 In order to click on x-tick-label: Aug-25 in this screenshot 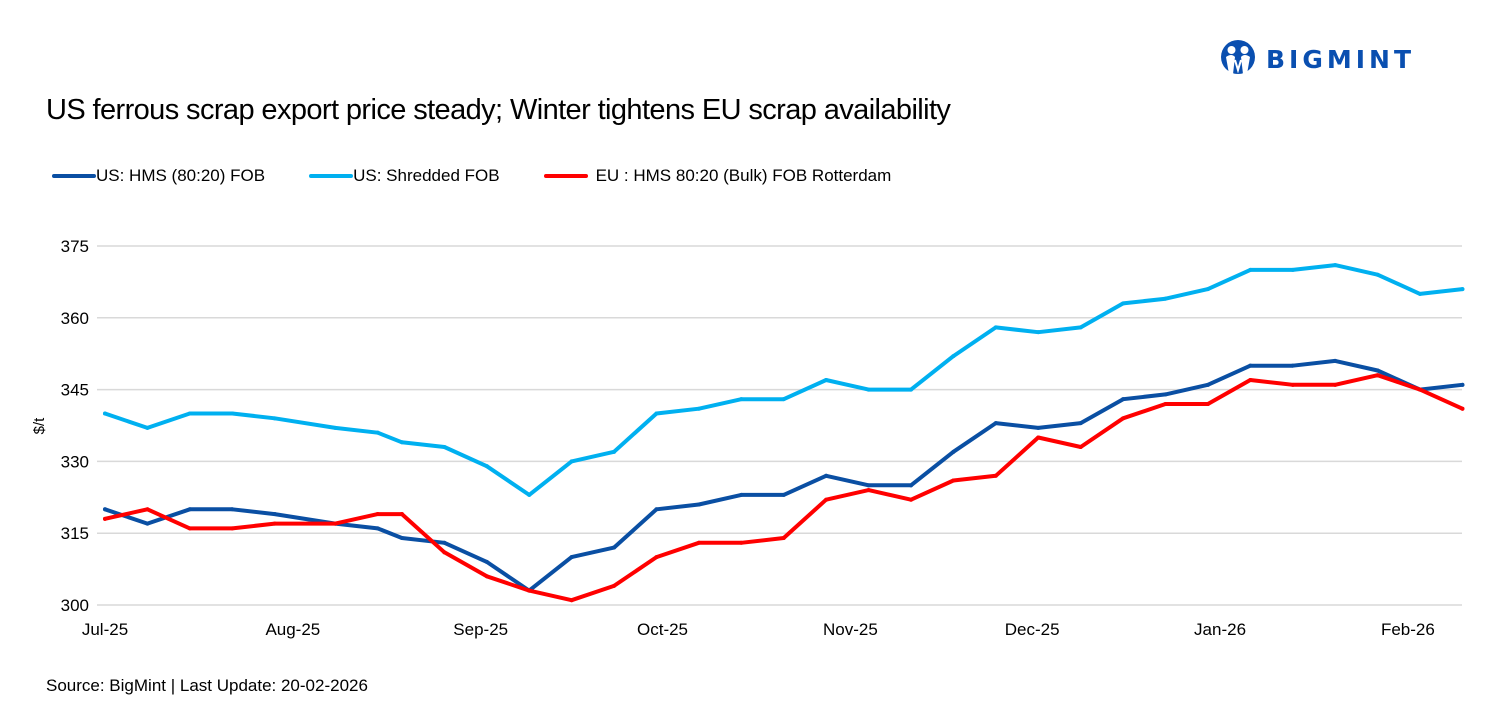, I will do `click(292, 629)`.